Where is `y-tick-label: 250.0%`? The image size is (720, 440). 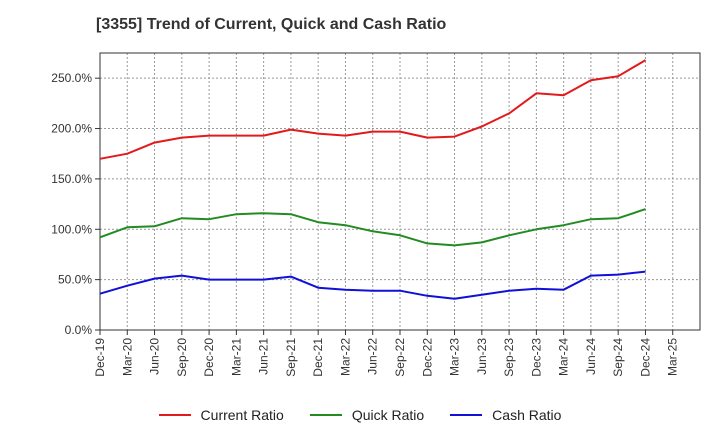 y-tick-label: 250.0% is located at coordinates (71, 78).